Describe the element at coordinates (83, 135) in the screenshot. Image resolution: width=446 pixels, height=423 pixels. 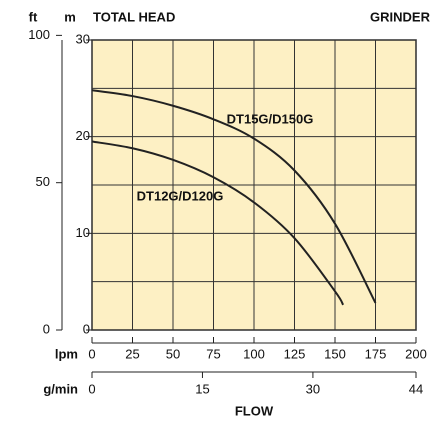
I see `y-tick-label: 20` at that location.